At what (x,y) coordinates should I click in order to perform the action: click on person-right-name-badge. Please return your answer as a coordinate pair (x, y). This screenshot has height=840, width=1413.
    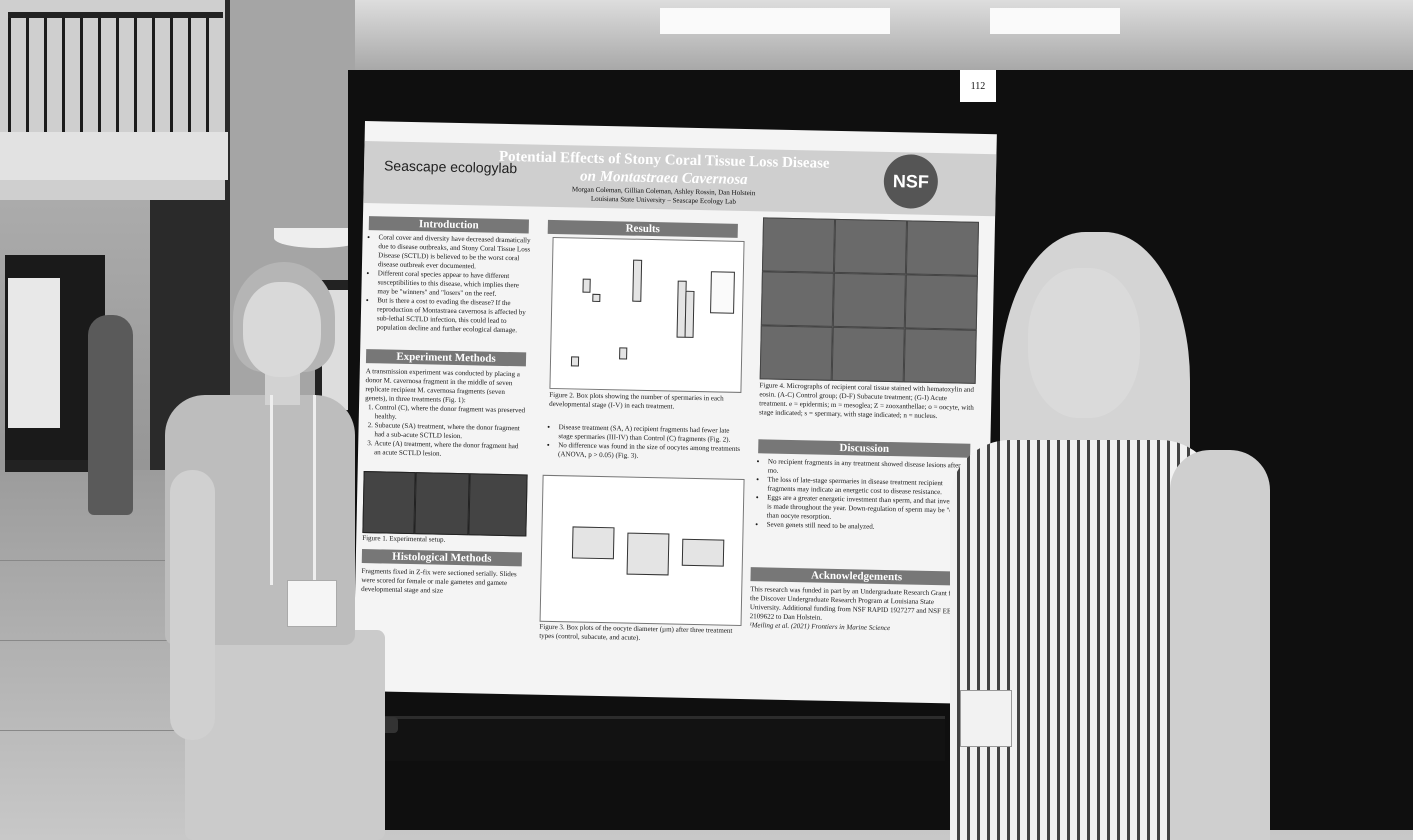
    Looking at the image, I should click on (986, 718).